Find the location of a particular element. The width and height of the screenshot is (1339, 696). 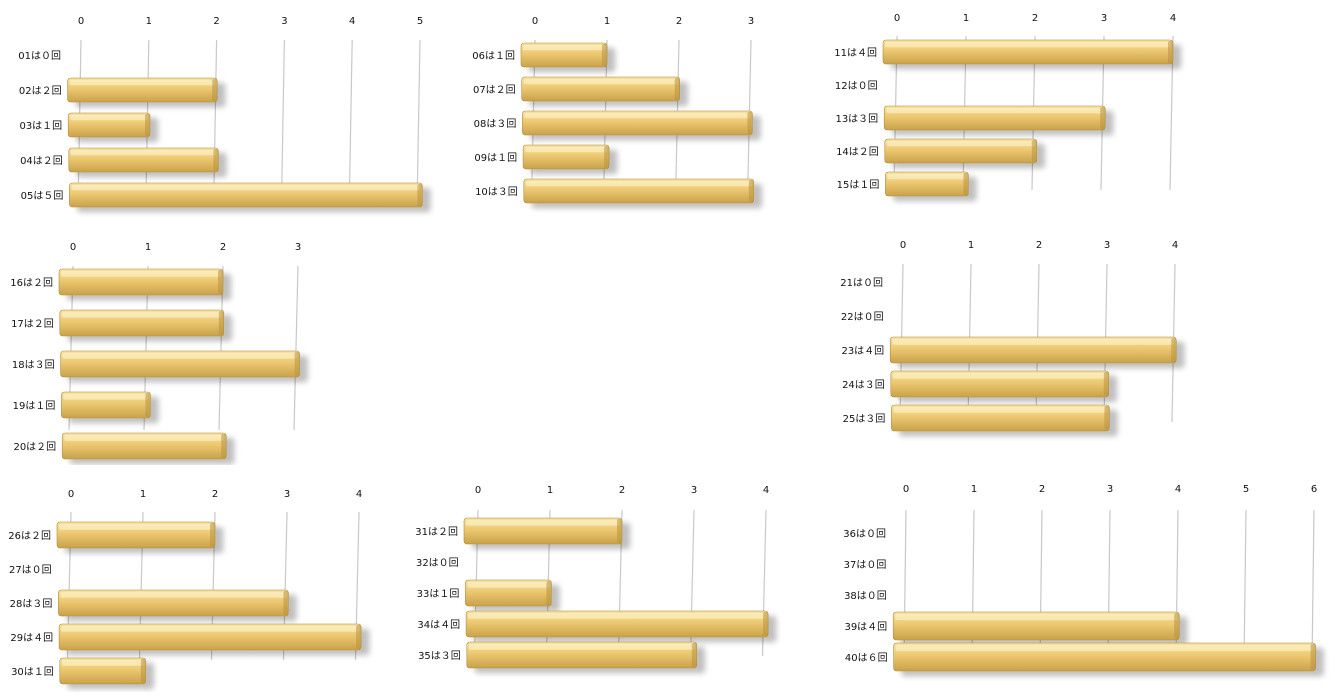

chart-11-15: 0 1 2 3 4 11は４回 12は０回 13は３回 14は２回 15は１回 is located at coordinates (1000, 112).